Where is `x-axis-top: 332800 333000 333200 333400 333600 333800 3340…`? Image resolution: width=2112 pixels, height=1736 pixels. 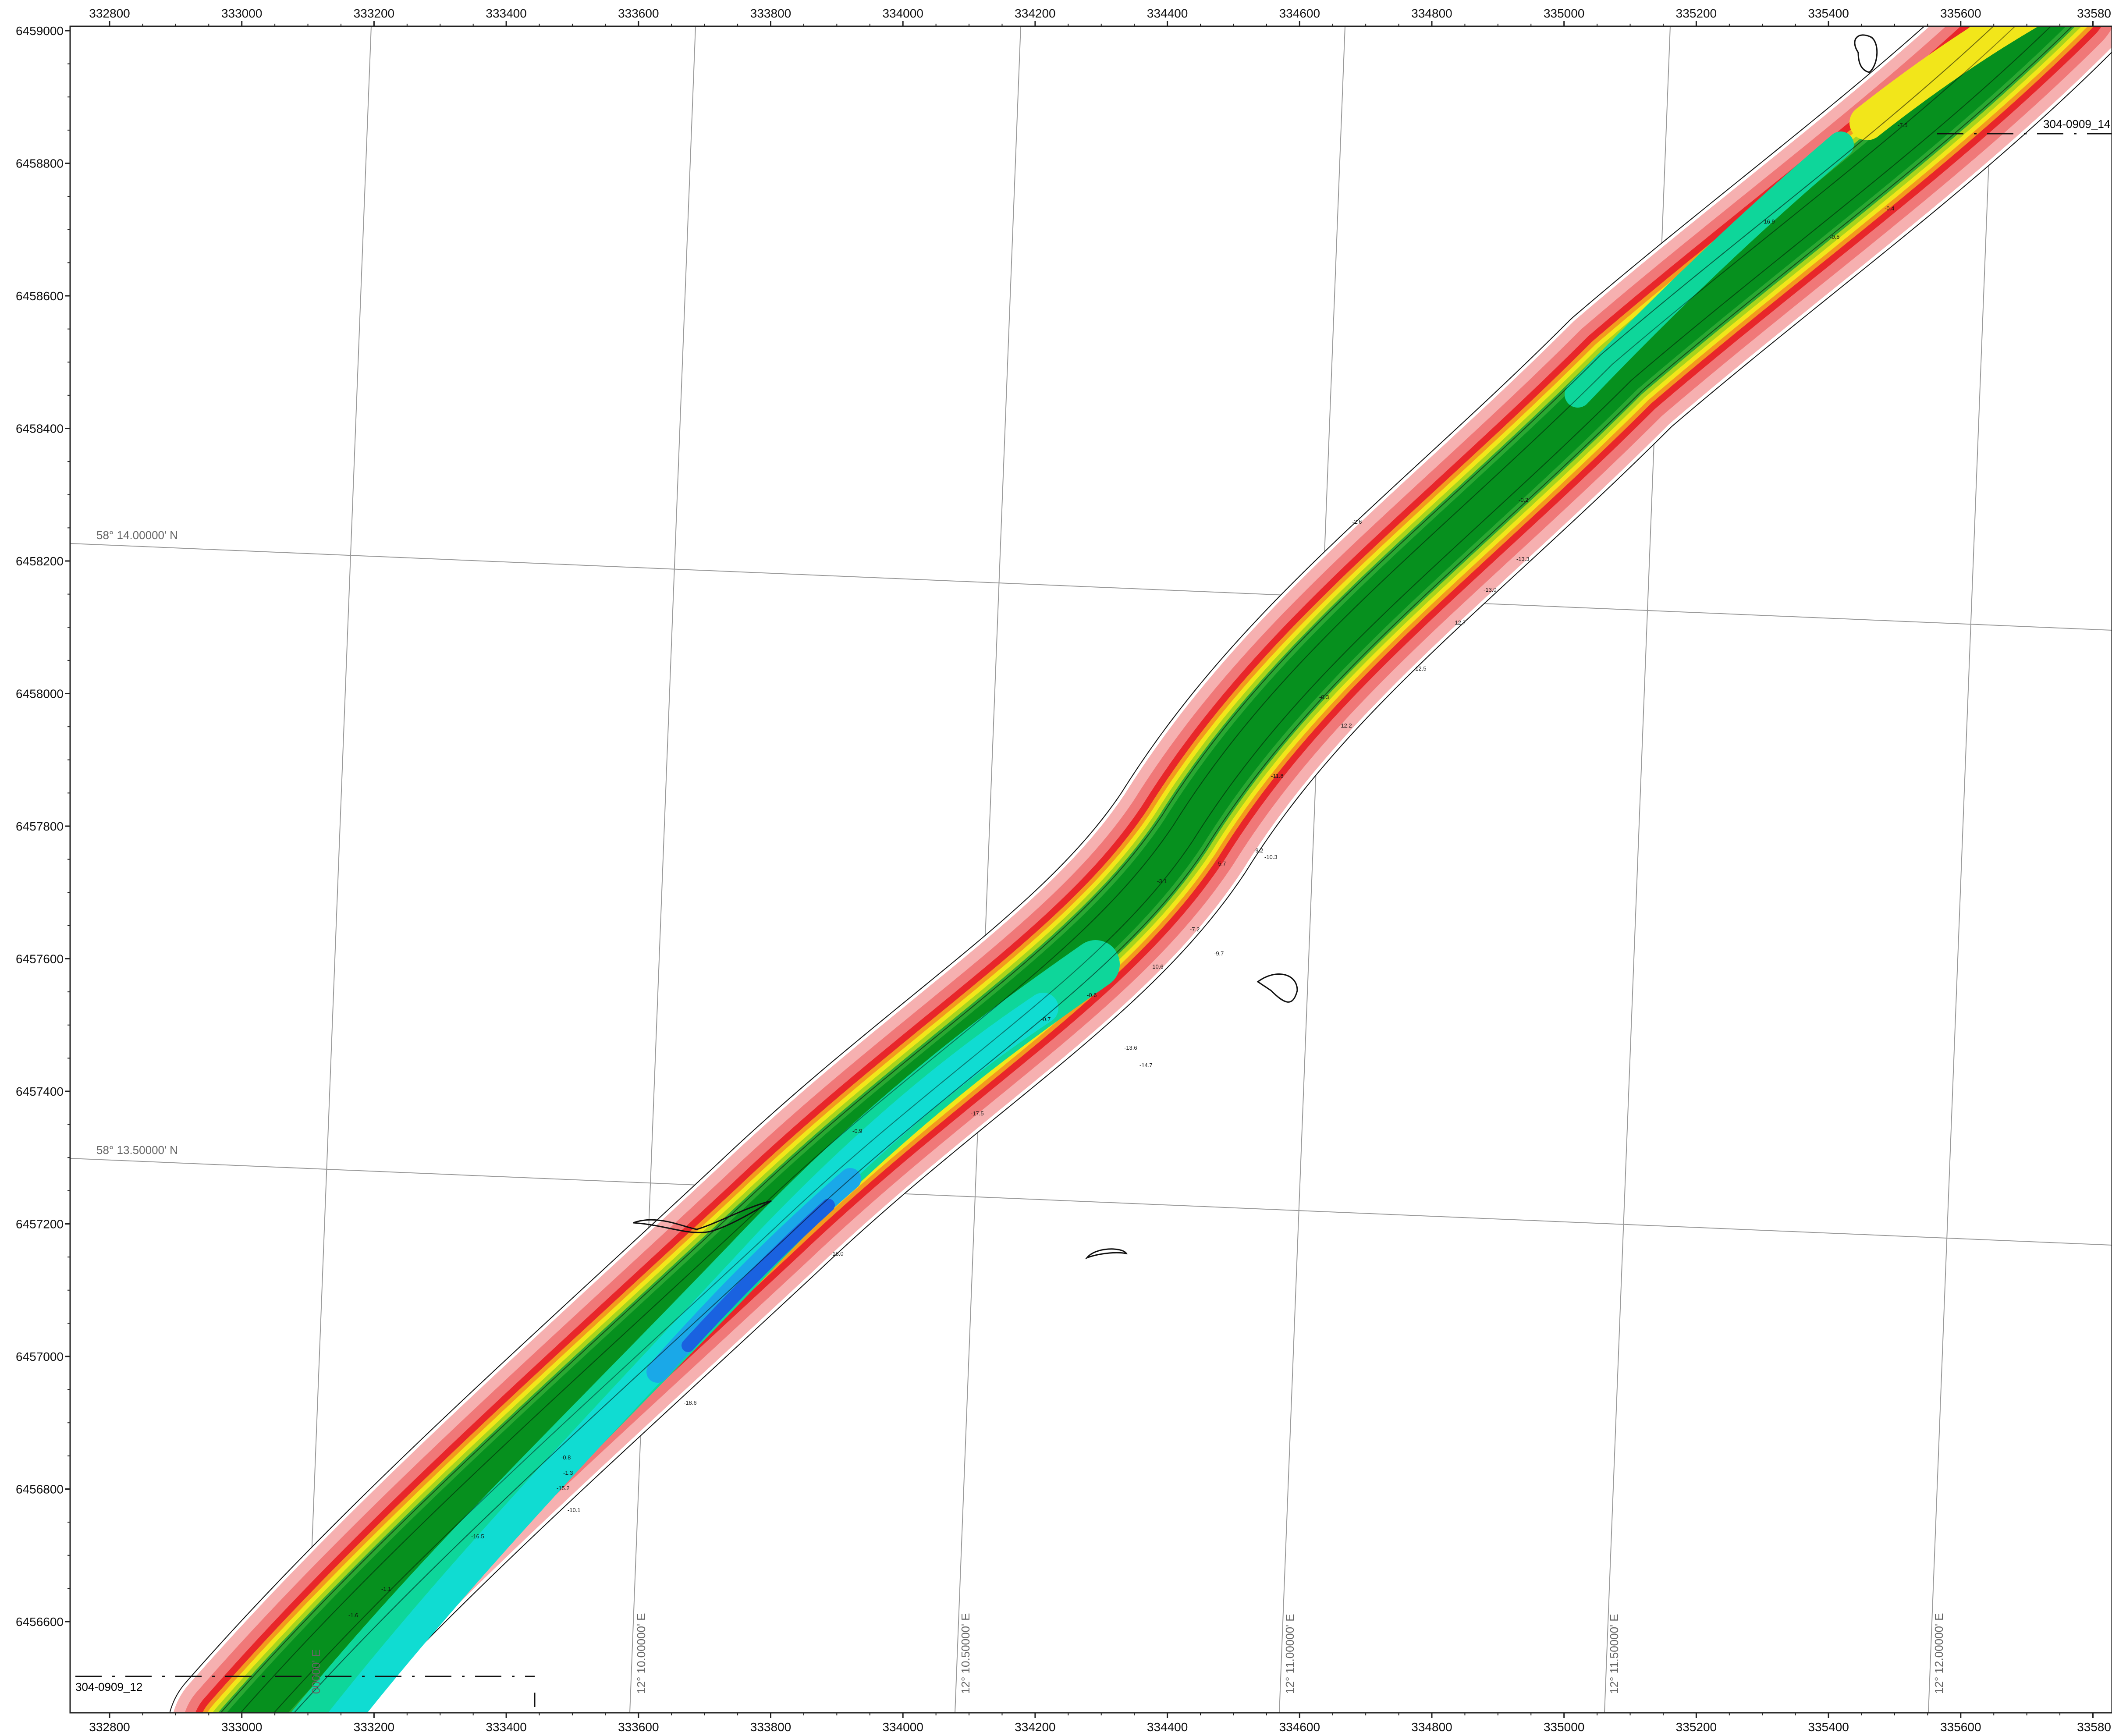
x-axis-top: 332800 333000 333200 333400 333600 333800 3340… is located at coordinates (1100, 16).